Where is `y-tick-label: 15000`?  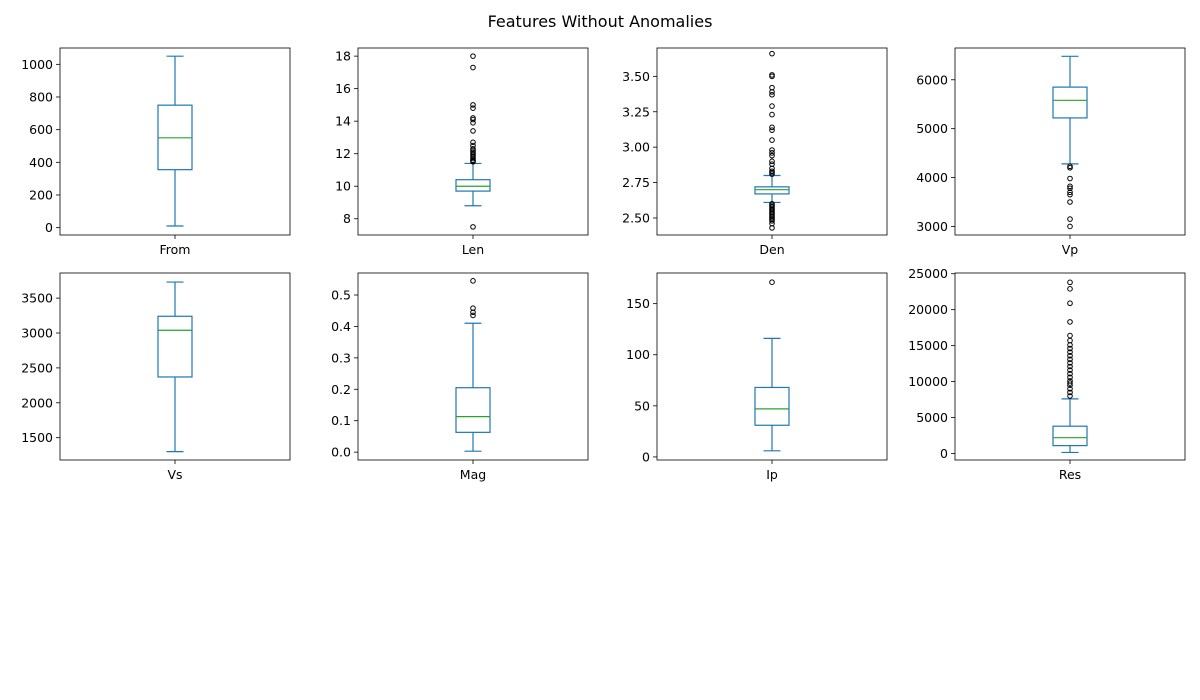 y-tick-label: 15000 is located at coordinates (928, 345).